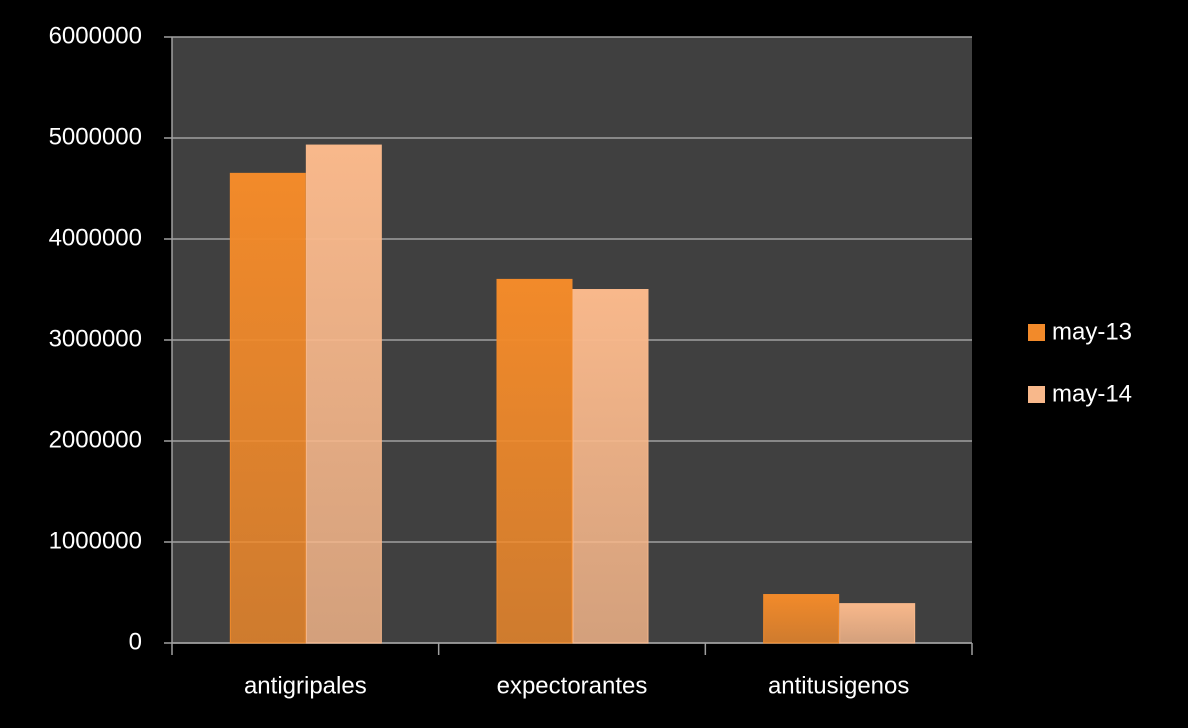 The width and height of the screenshot is (1188, 728). What do you see at coordinates (95, 540) in the screenshot?
I see `y-tick-label: 1000000` at bounding box center [95, 540].